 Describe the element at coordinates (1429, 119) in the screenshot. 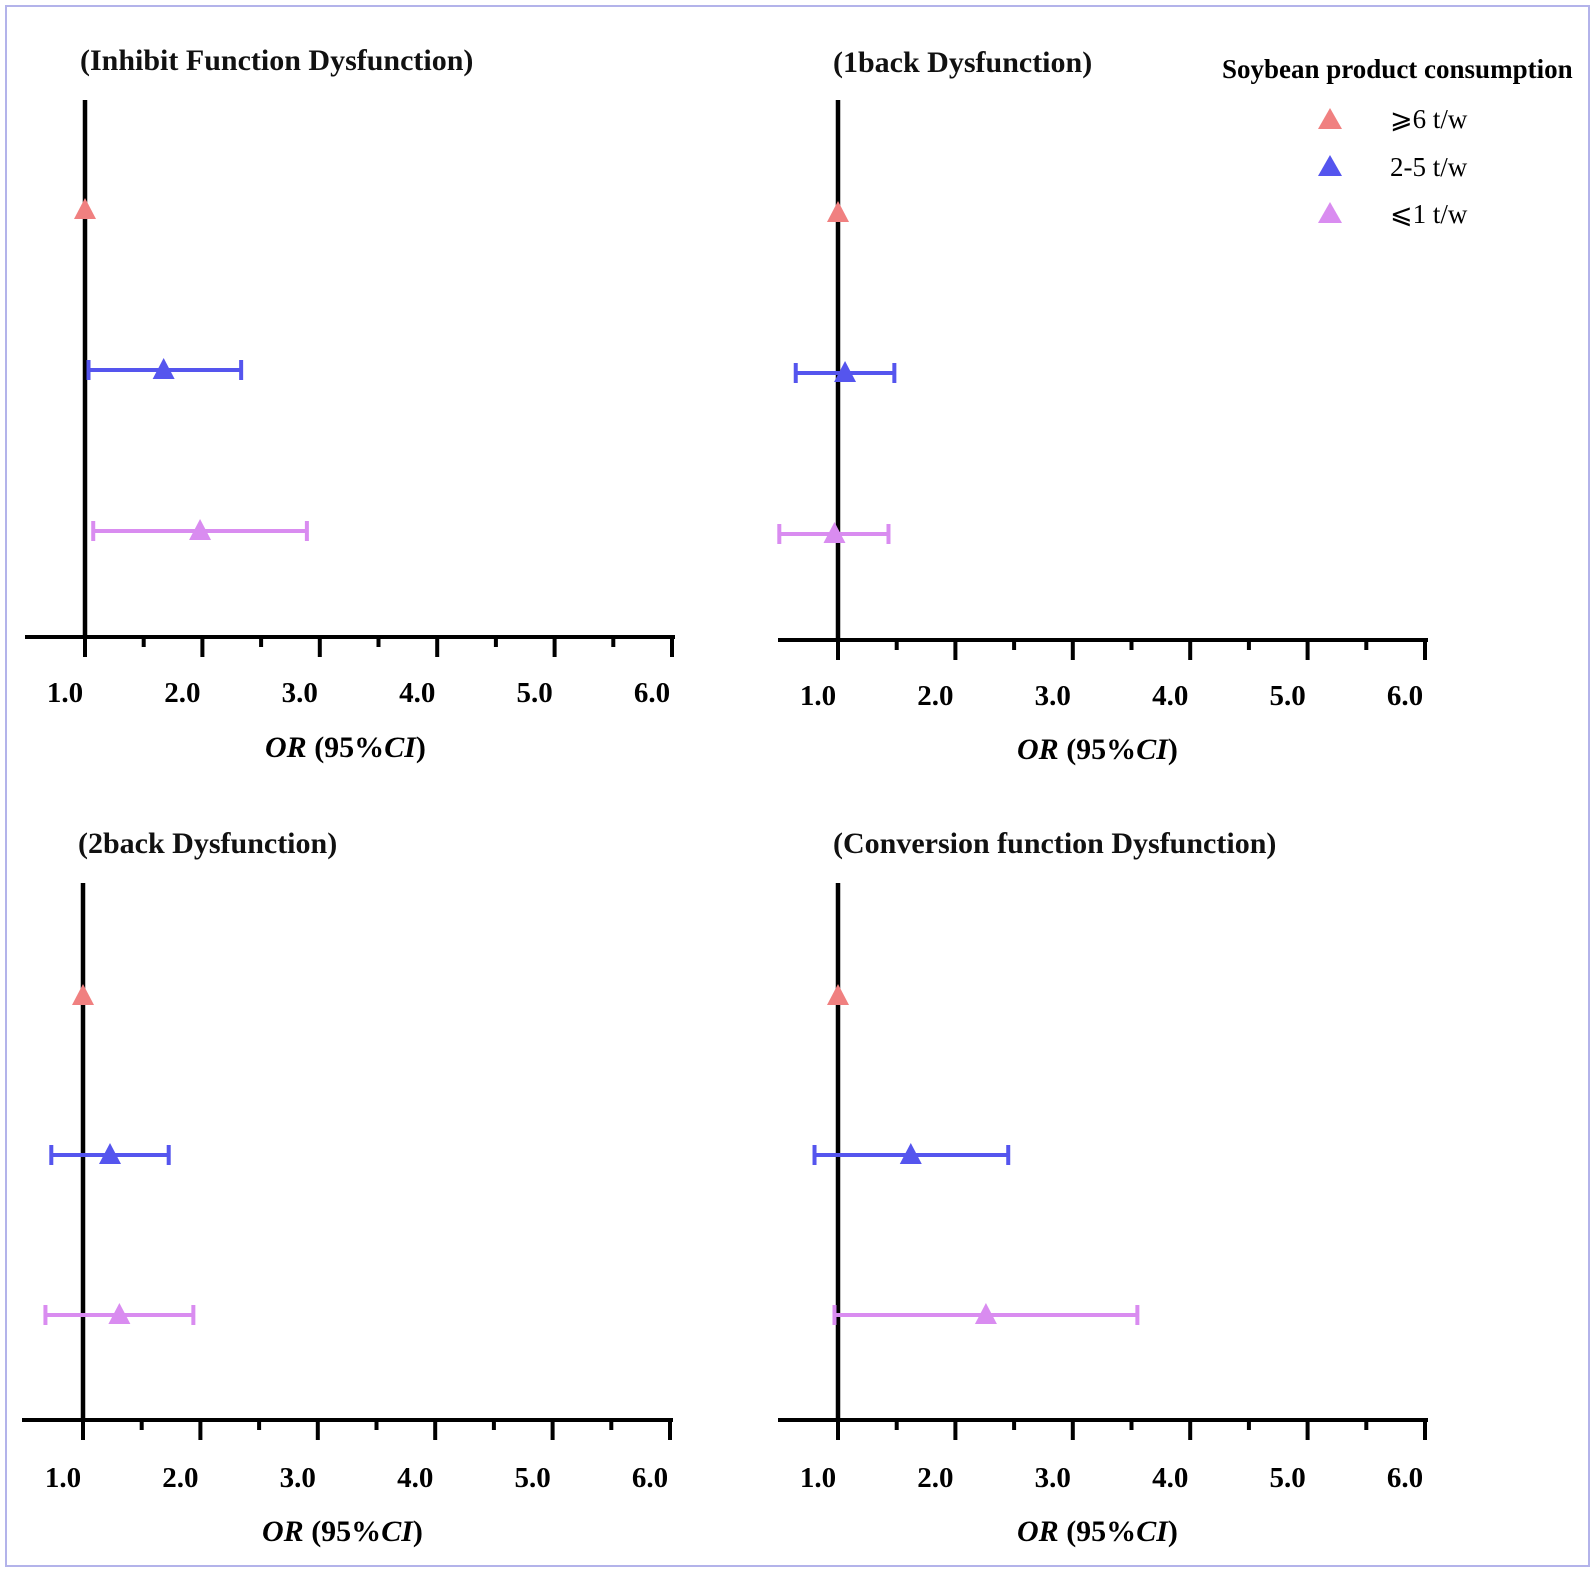

I see `legend-label-6plus: ⩾6 t/w` at that location.